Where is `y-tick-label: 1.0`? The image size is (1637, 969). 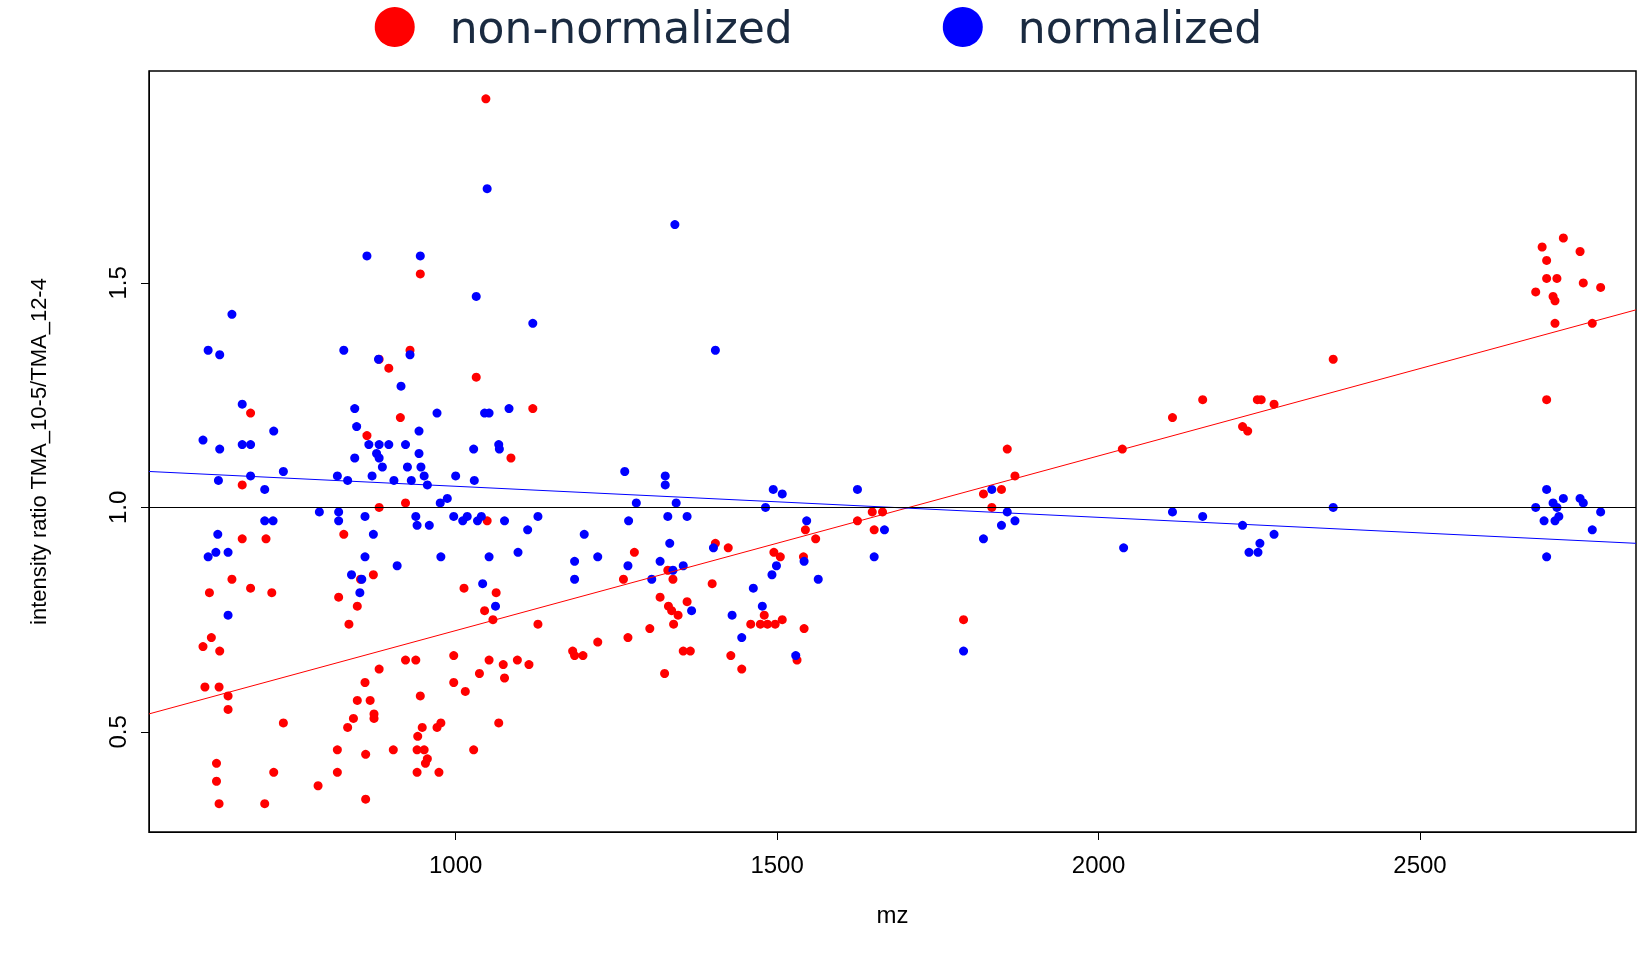 y-tick-label: 1.0 is located at coordinates (117, 507).